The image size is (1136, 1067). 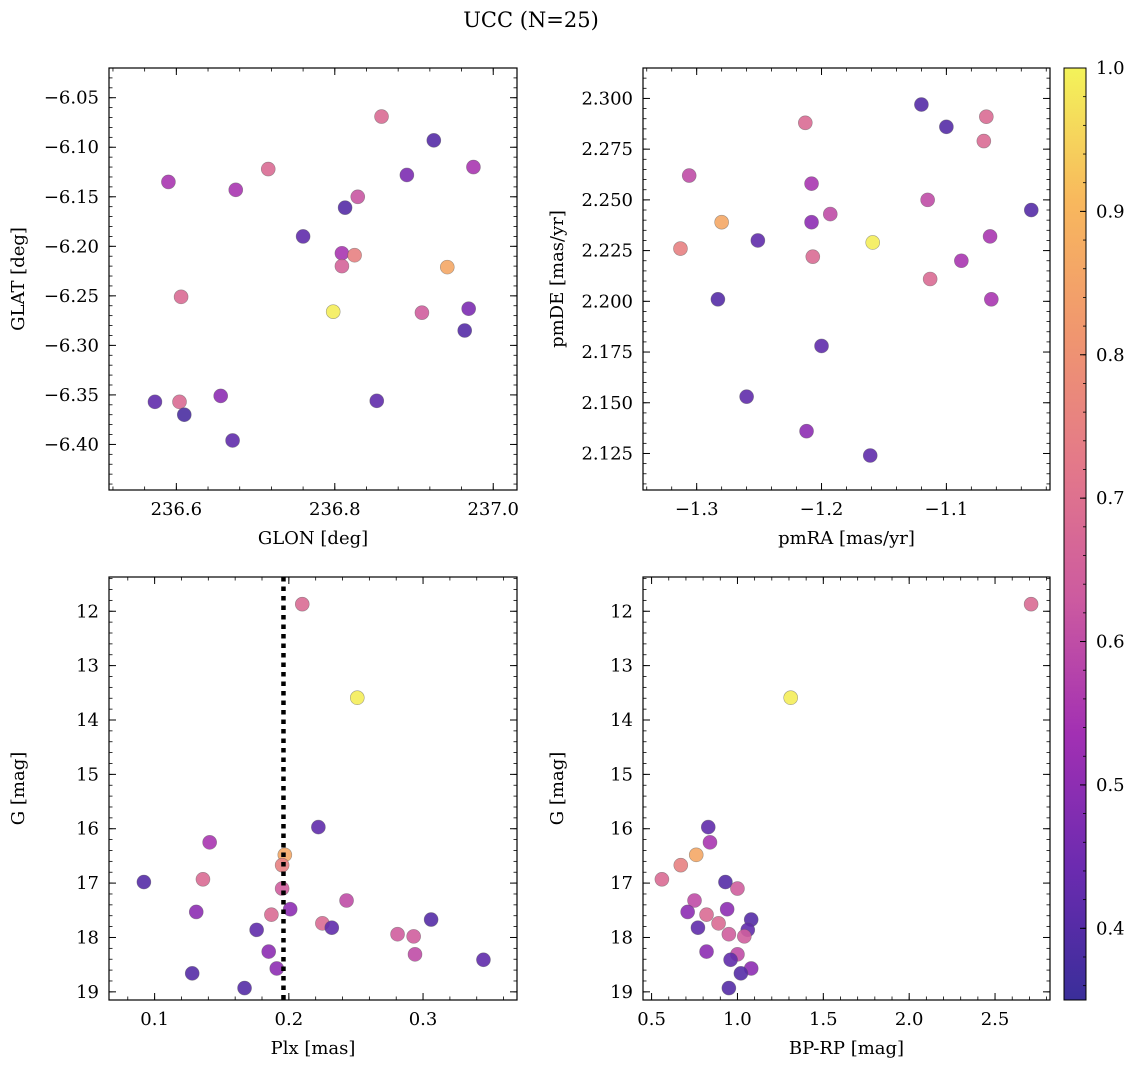 I want to click on axes-frame, so click(x=313, y=279).